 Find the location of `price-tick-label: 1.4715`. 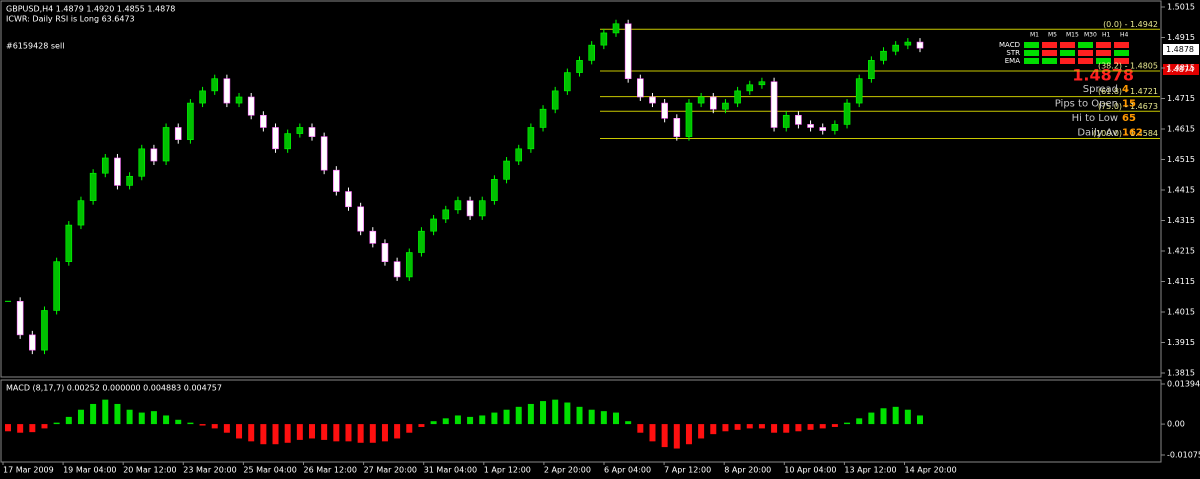

price-tick-label: 1.4715 is located at coordinates (1181, 98).